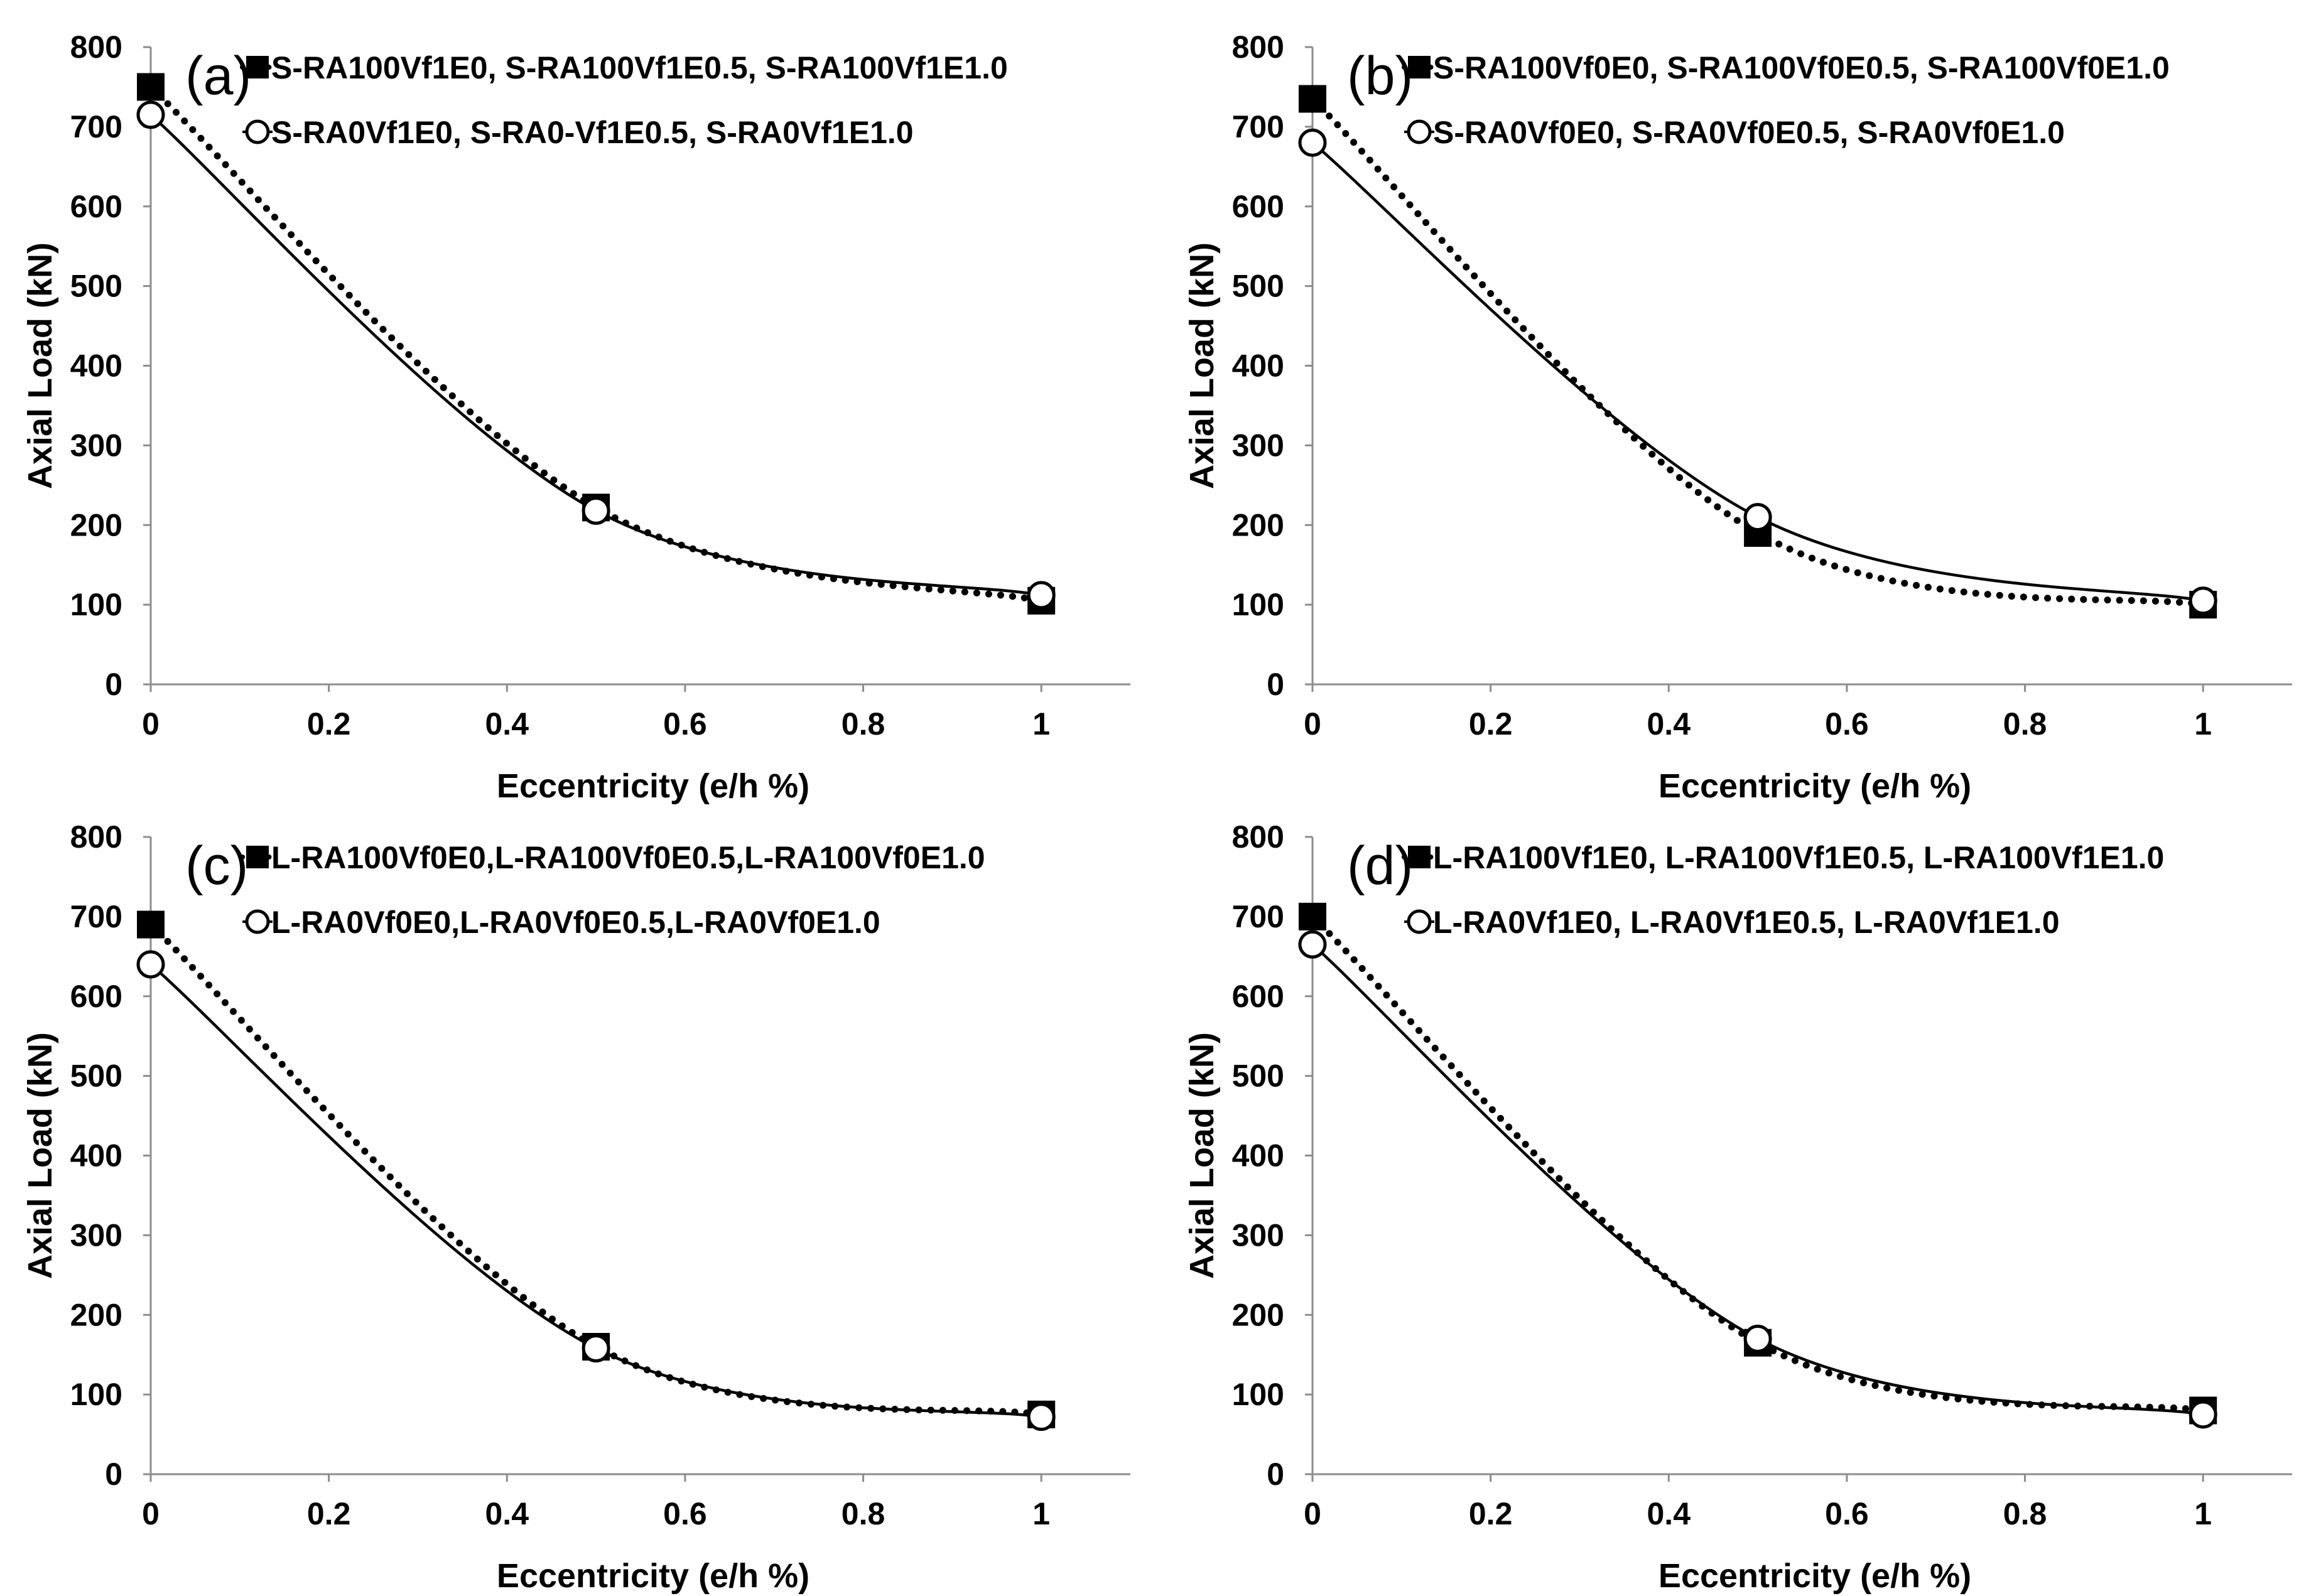  I want to click on legend-entry: L-RA0Vf0E0,L-RA0Vf0E0.5,L-RA0Vf0E1.0, so click(575, 922).